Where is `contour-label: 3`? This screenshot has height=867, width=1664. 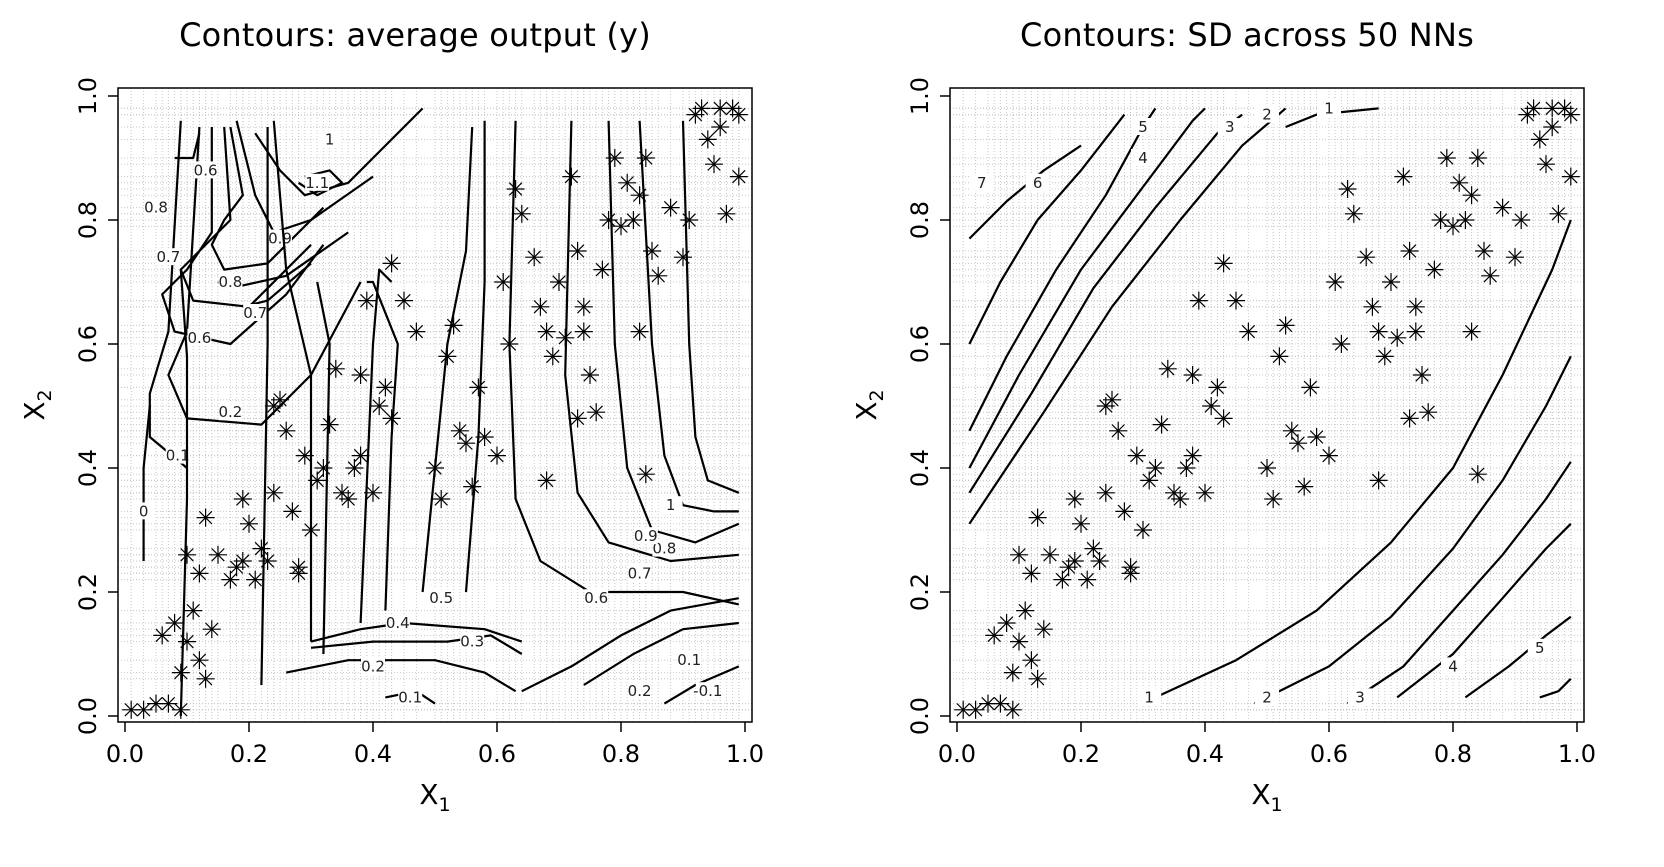 contour-label: 3 is located at coordinates (1230, 127).